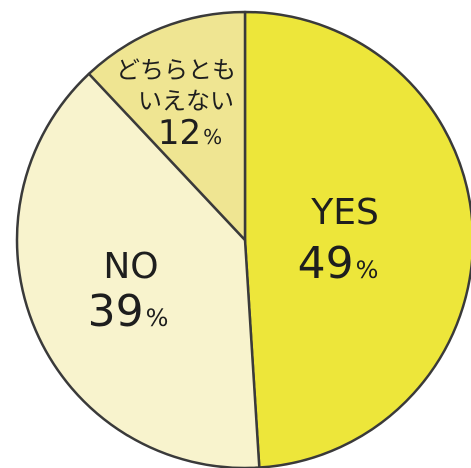 This screenshot has width=471, height=468. I want to click on slice-value-number-yes: 49, so click(326, 263).